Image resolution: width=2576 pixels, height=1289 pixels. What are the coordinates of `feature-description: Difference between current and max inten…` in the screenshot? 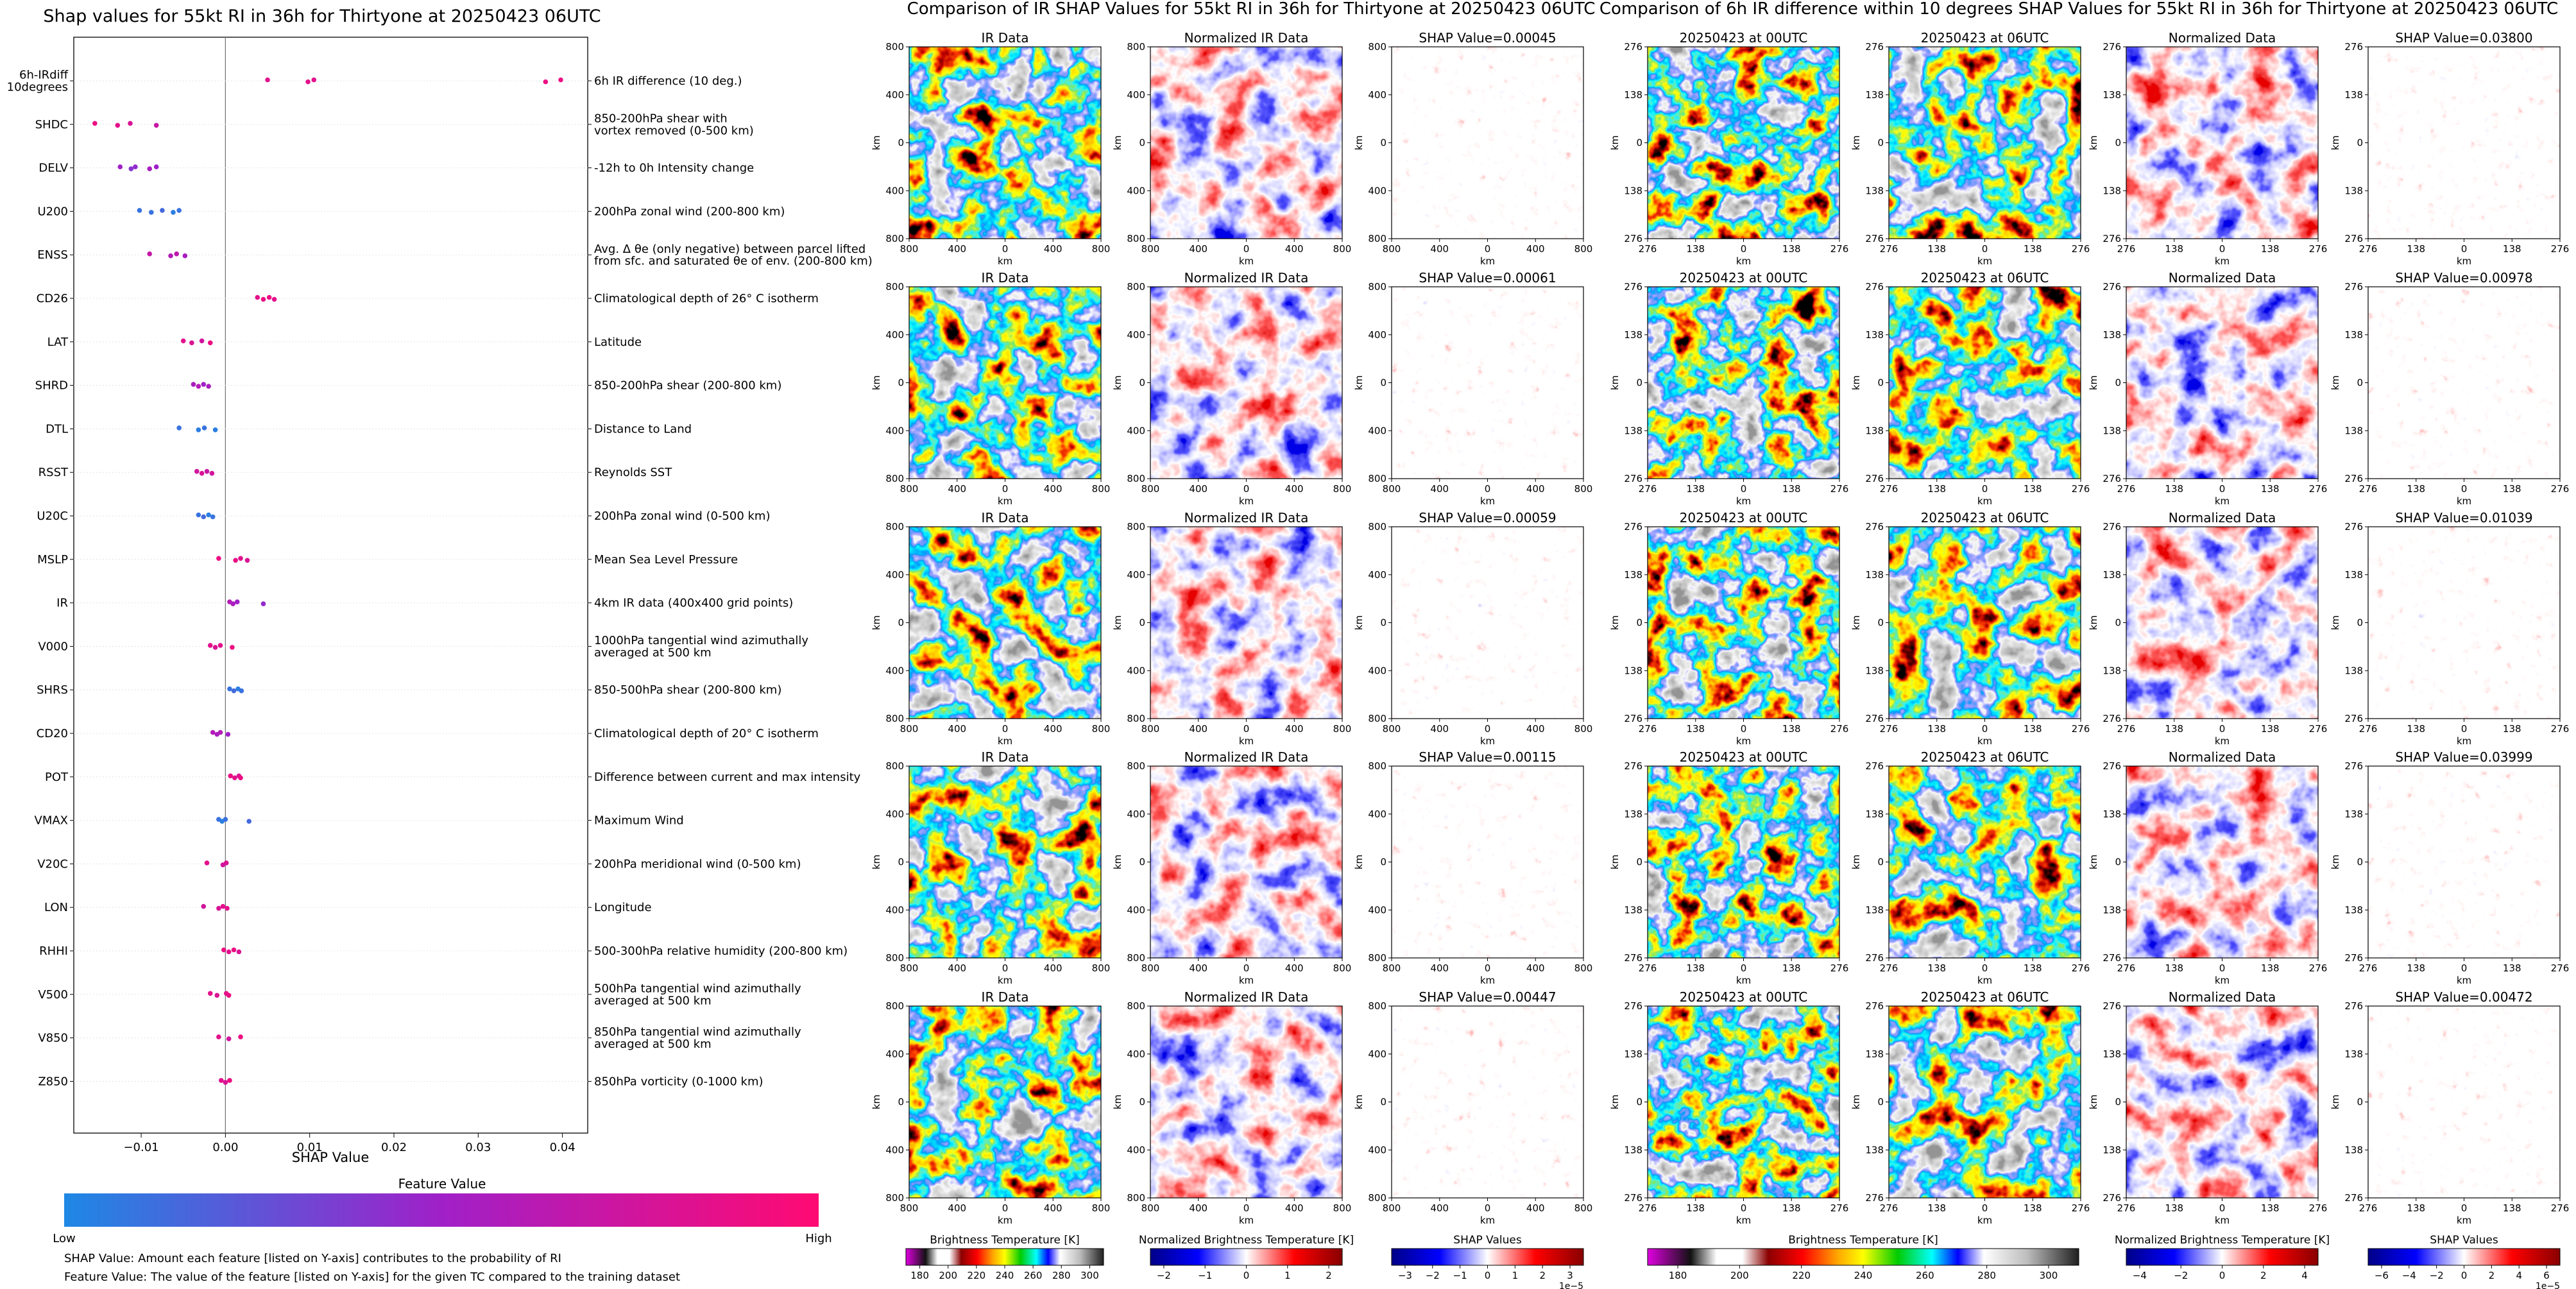 It's located at (727, 777).